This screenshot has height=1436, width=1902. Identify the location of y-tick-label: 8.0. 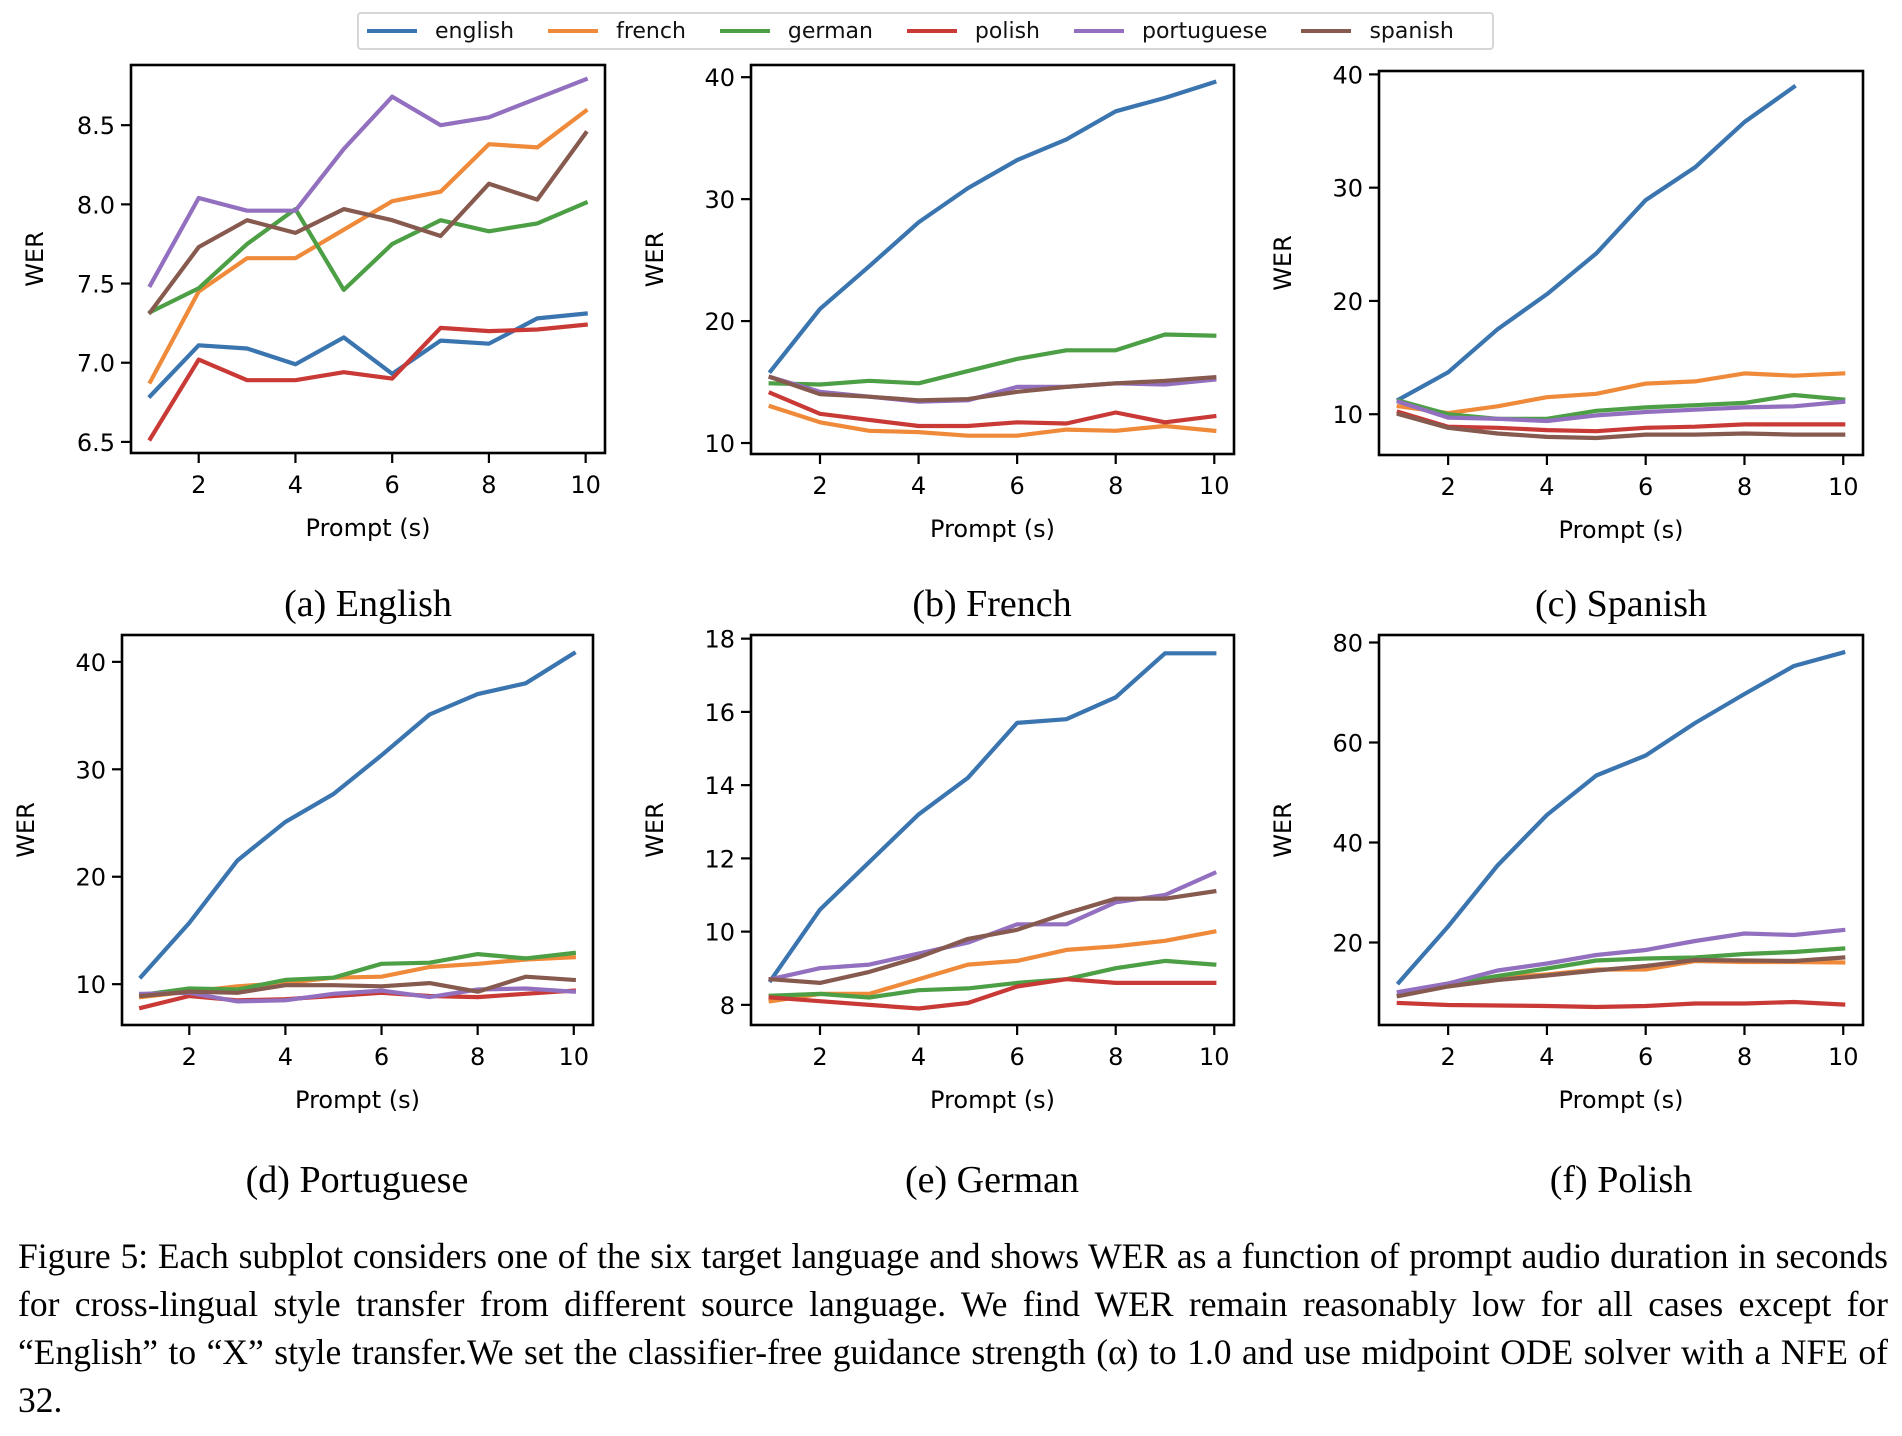
(96, 205).